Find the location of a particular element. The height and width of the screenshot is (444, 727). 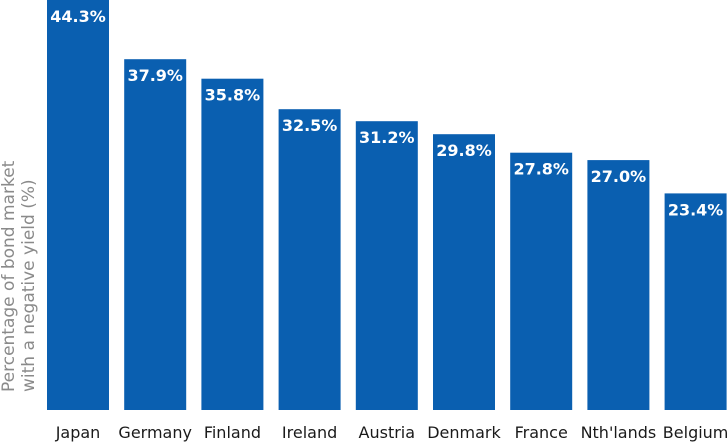

value-label: 35.8% is located at coordinates (233, 95).